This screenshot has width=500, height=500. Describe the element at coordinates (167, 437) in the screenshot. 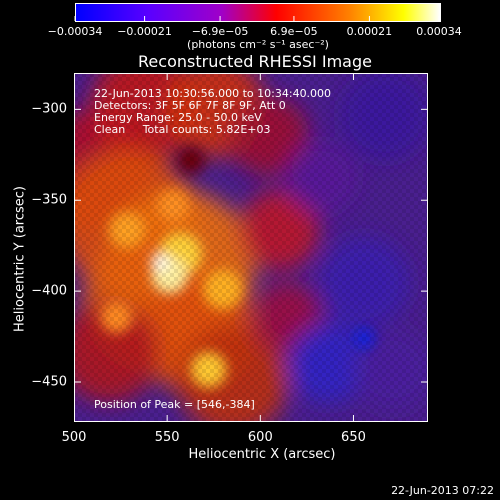

I see `x-tick-label: 550` at that location.